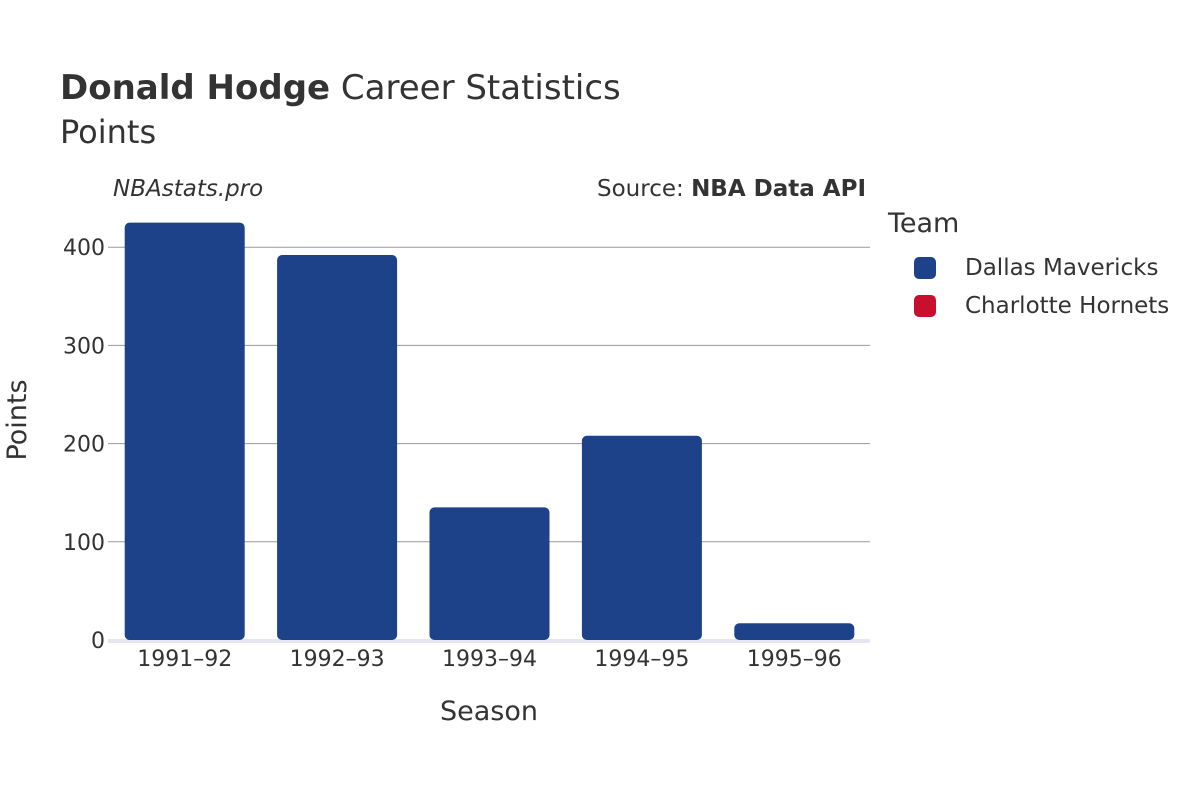 The width and height of the screenshot is (1200, 800). I want to click on legend: Team Dallas Mavericks Charlotte Hornets, so click(1028, 266).